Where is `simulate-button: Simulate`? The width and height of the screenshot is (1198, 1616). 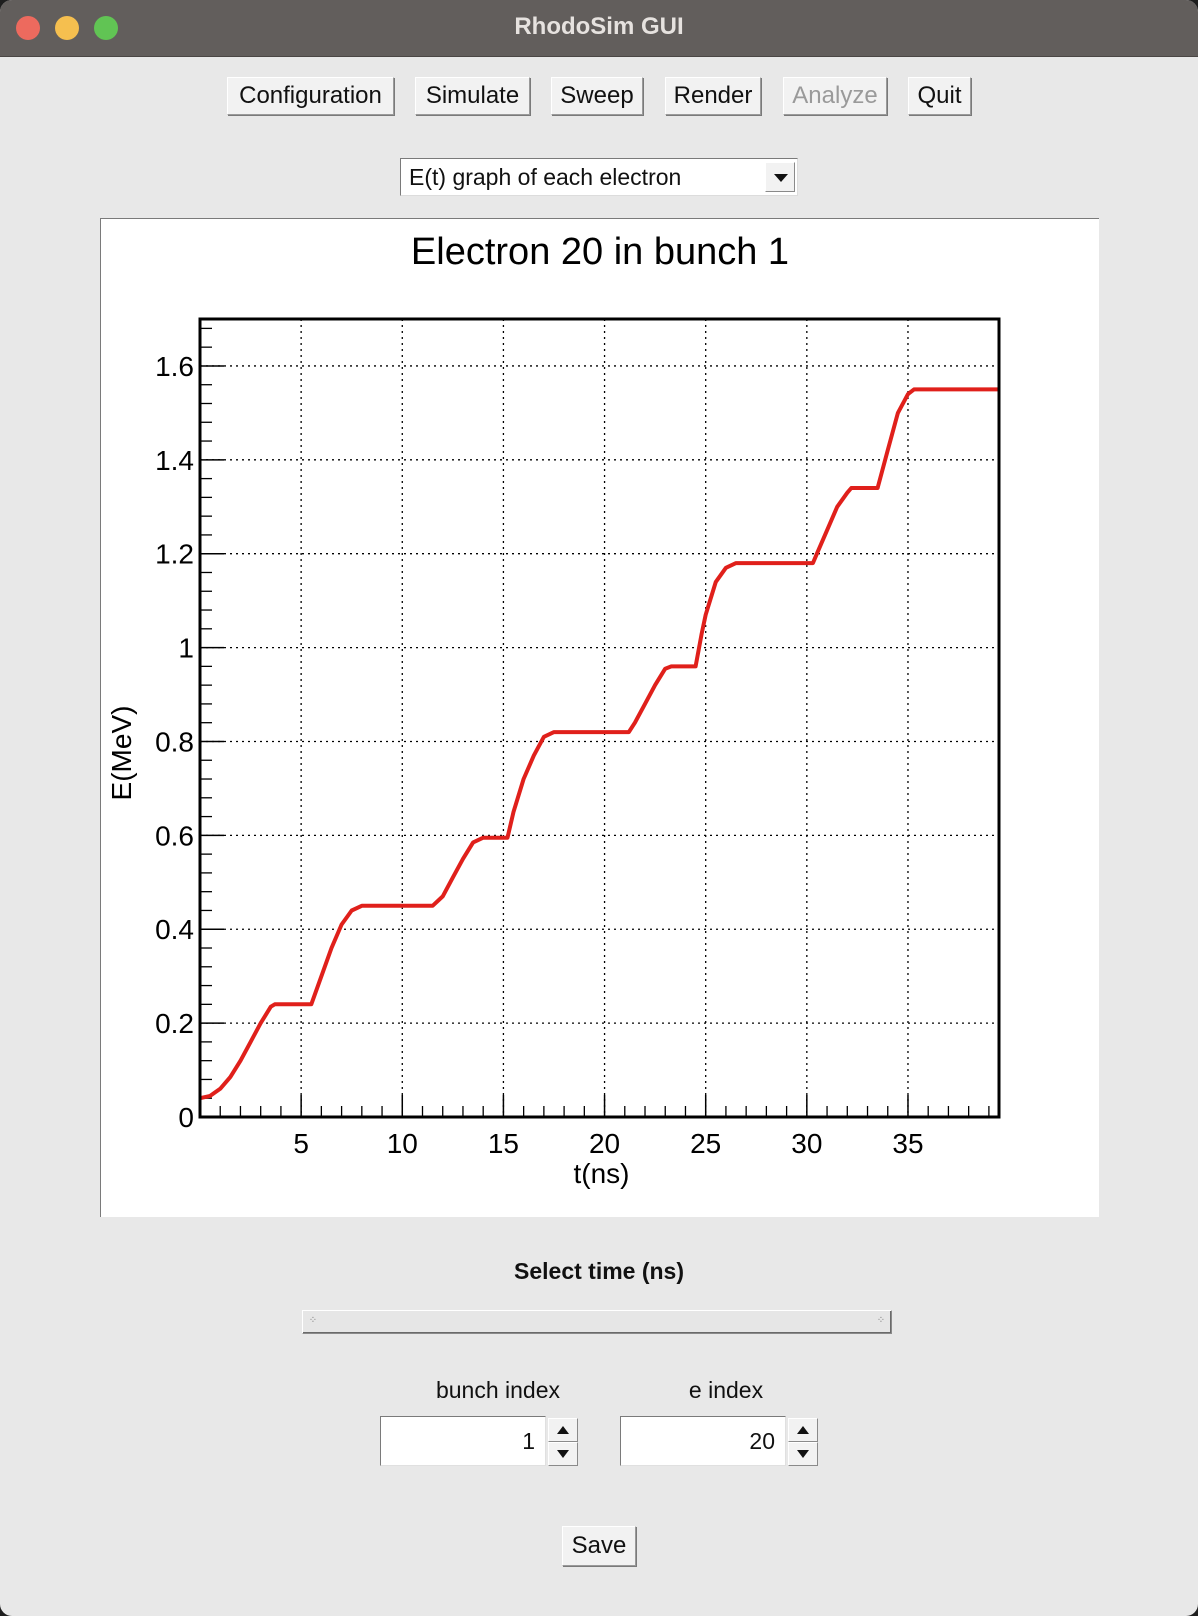 simulate-button: Simulate is located at coordinates (472, 96).